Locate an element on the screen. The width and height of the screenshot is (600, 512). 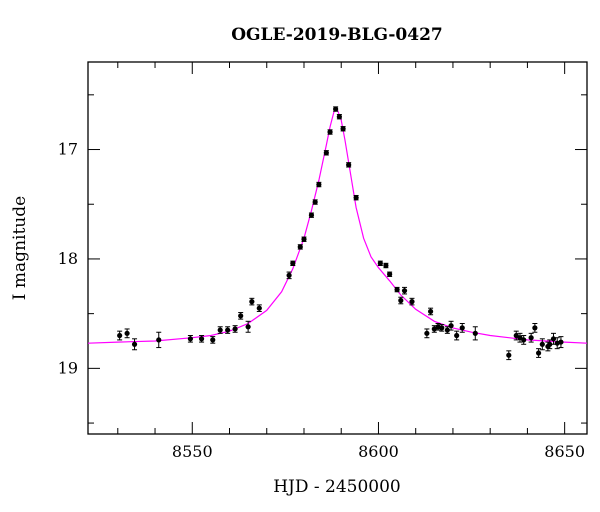
x-tick-label: 8650 is located at coordinates (564, 451).